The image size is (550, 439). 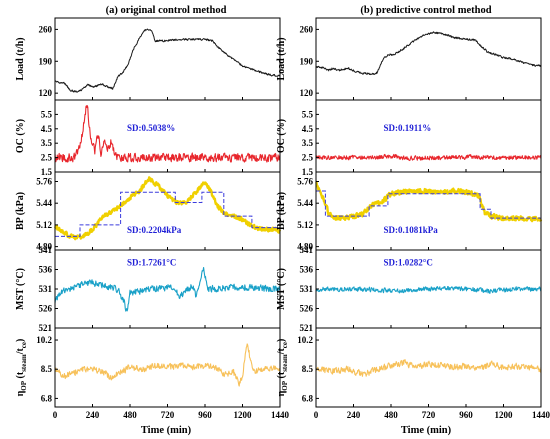 I want to click on x-axis-label-b: Time (min), so click(x=426, y=430).